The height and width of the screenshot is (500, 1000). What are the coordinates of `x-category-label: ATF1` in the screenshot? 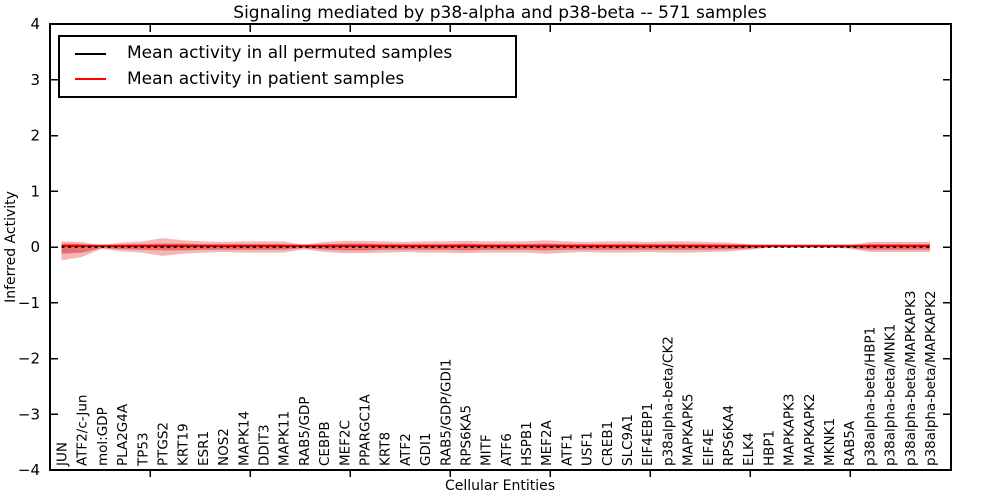 It's located at (567, 449).